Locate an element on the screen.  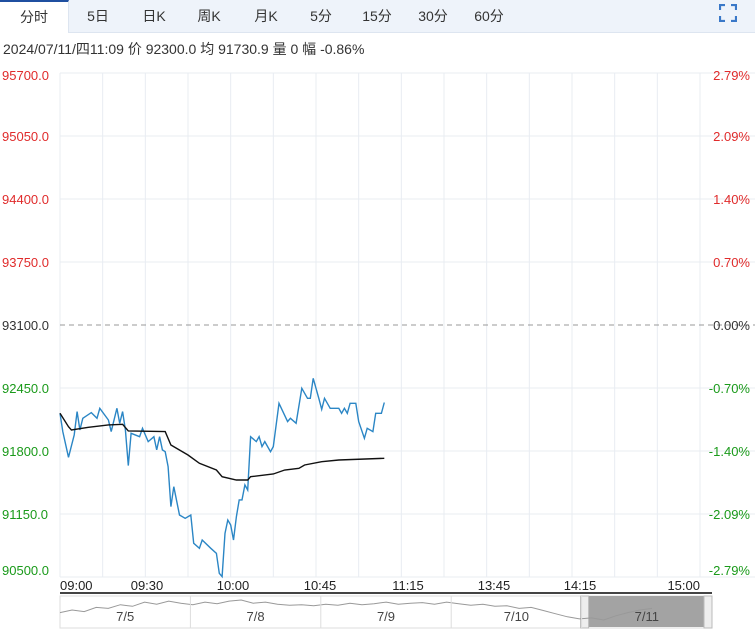
y-tick-label: 93750.0 is located at coordinates (25, 262).